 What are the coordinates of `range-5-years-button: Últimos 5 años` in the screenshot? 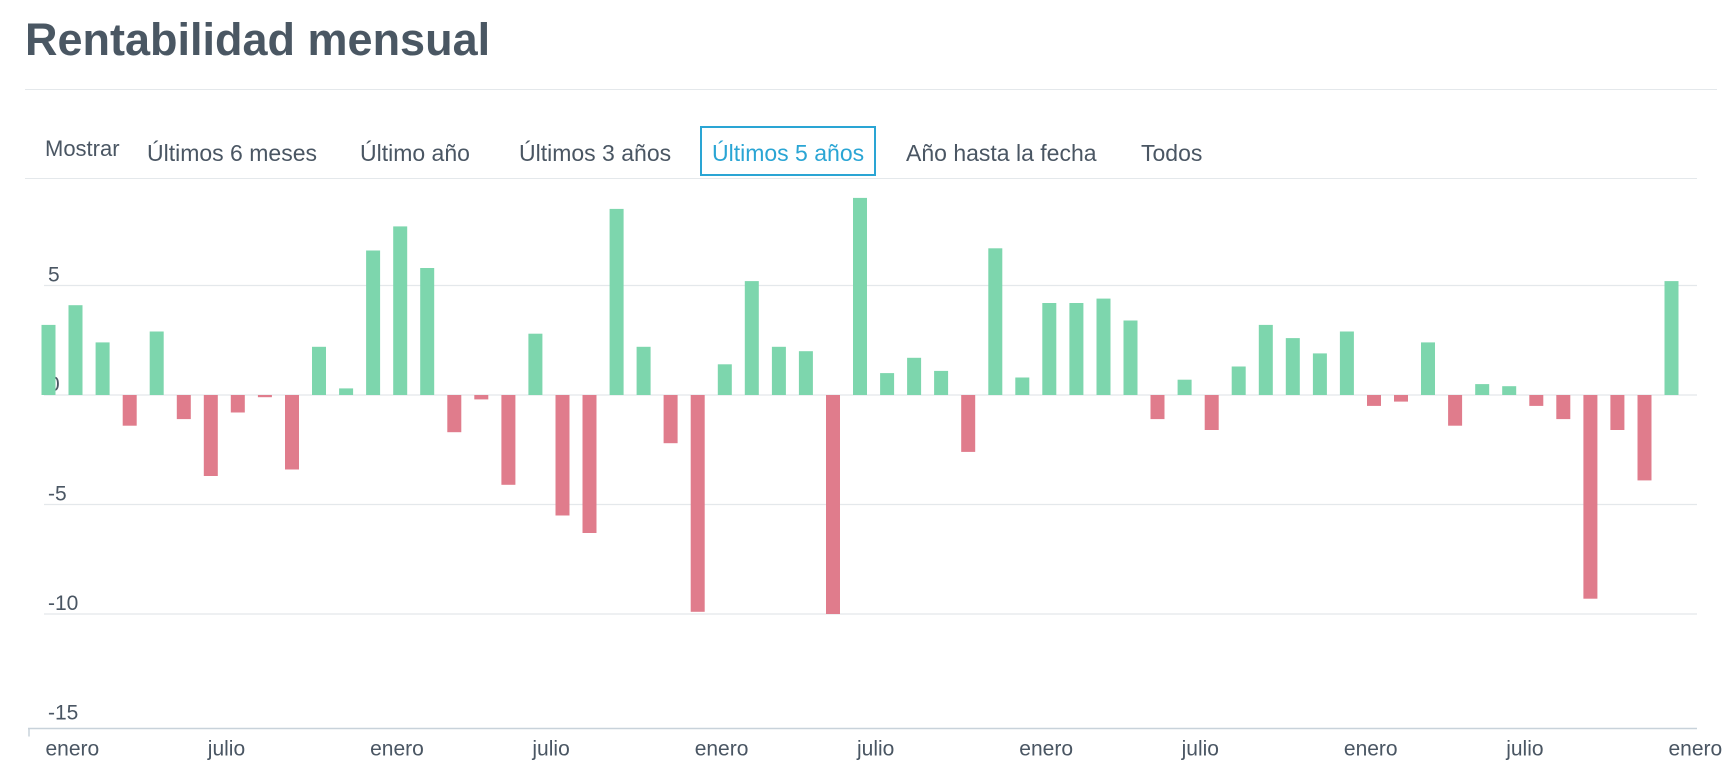 It's located at (788, 151).